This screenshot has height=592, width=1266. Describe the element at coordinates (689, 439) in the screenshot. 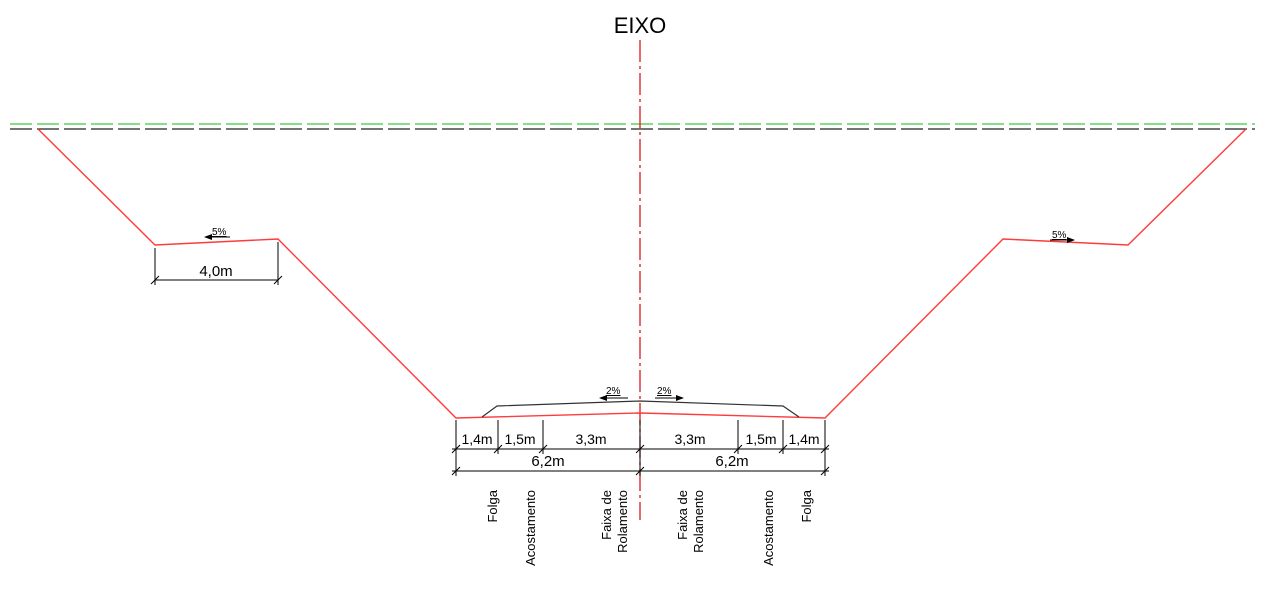

I see `dim-right-faixa: 3,3m` at that location.